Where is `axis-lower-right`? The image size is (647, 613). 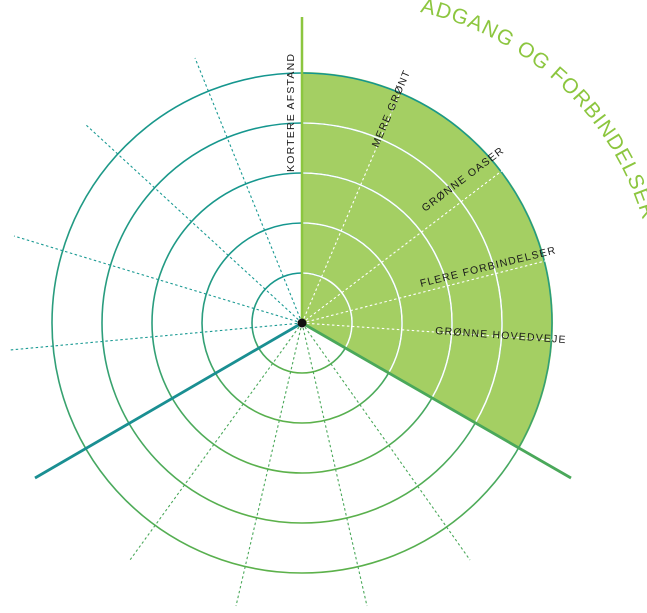
axis-lower-right is located at coordinates (436, 400).